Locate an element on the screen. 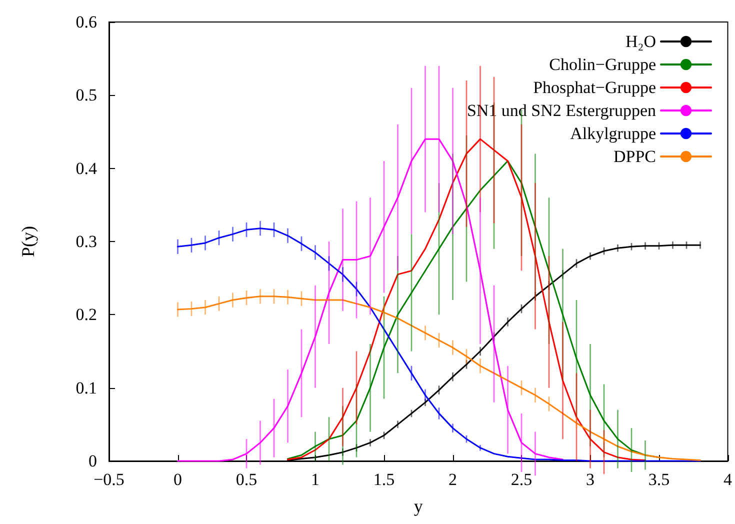 This screenshot has width=735, height=524. y-axis-title: P(y) is located at coordinates (28, 241).